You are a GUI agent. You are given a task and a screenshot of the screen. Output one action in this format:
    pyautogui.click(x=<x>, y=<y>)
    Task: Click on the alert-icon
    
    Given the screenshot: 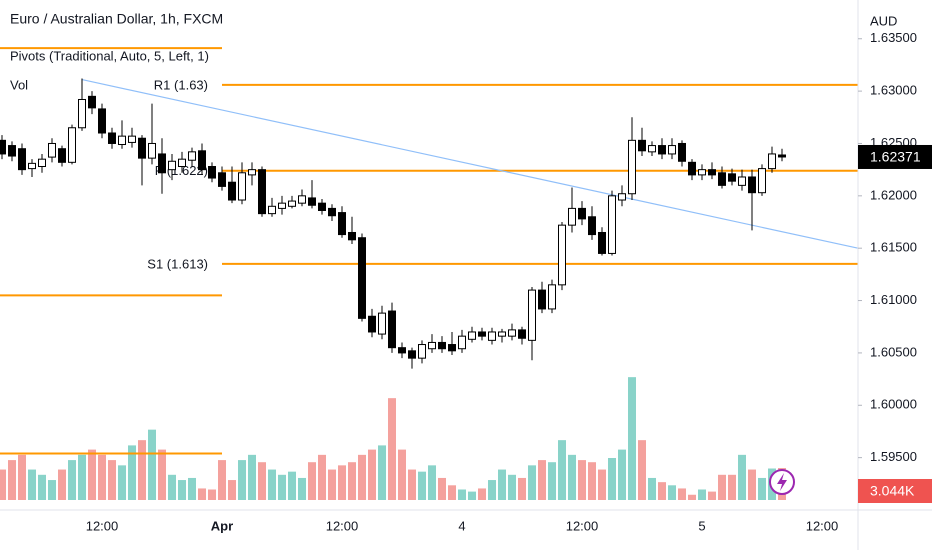 What is the action you would take?
    pyautogui.click(x=782, y=482)
    